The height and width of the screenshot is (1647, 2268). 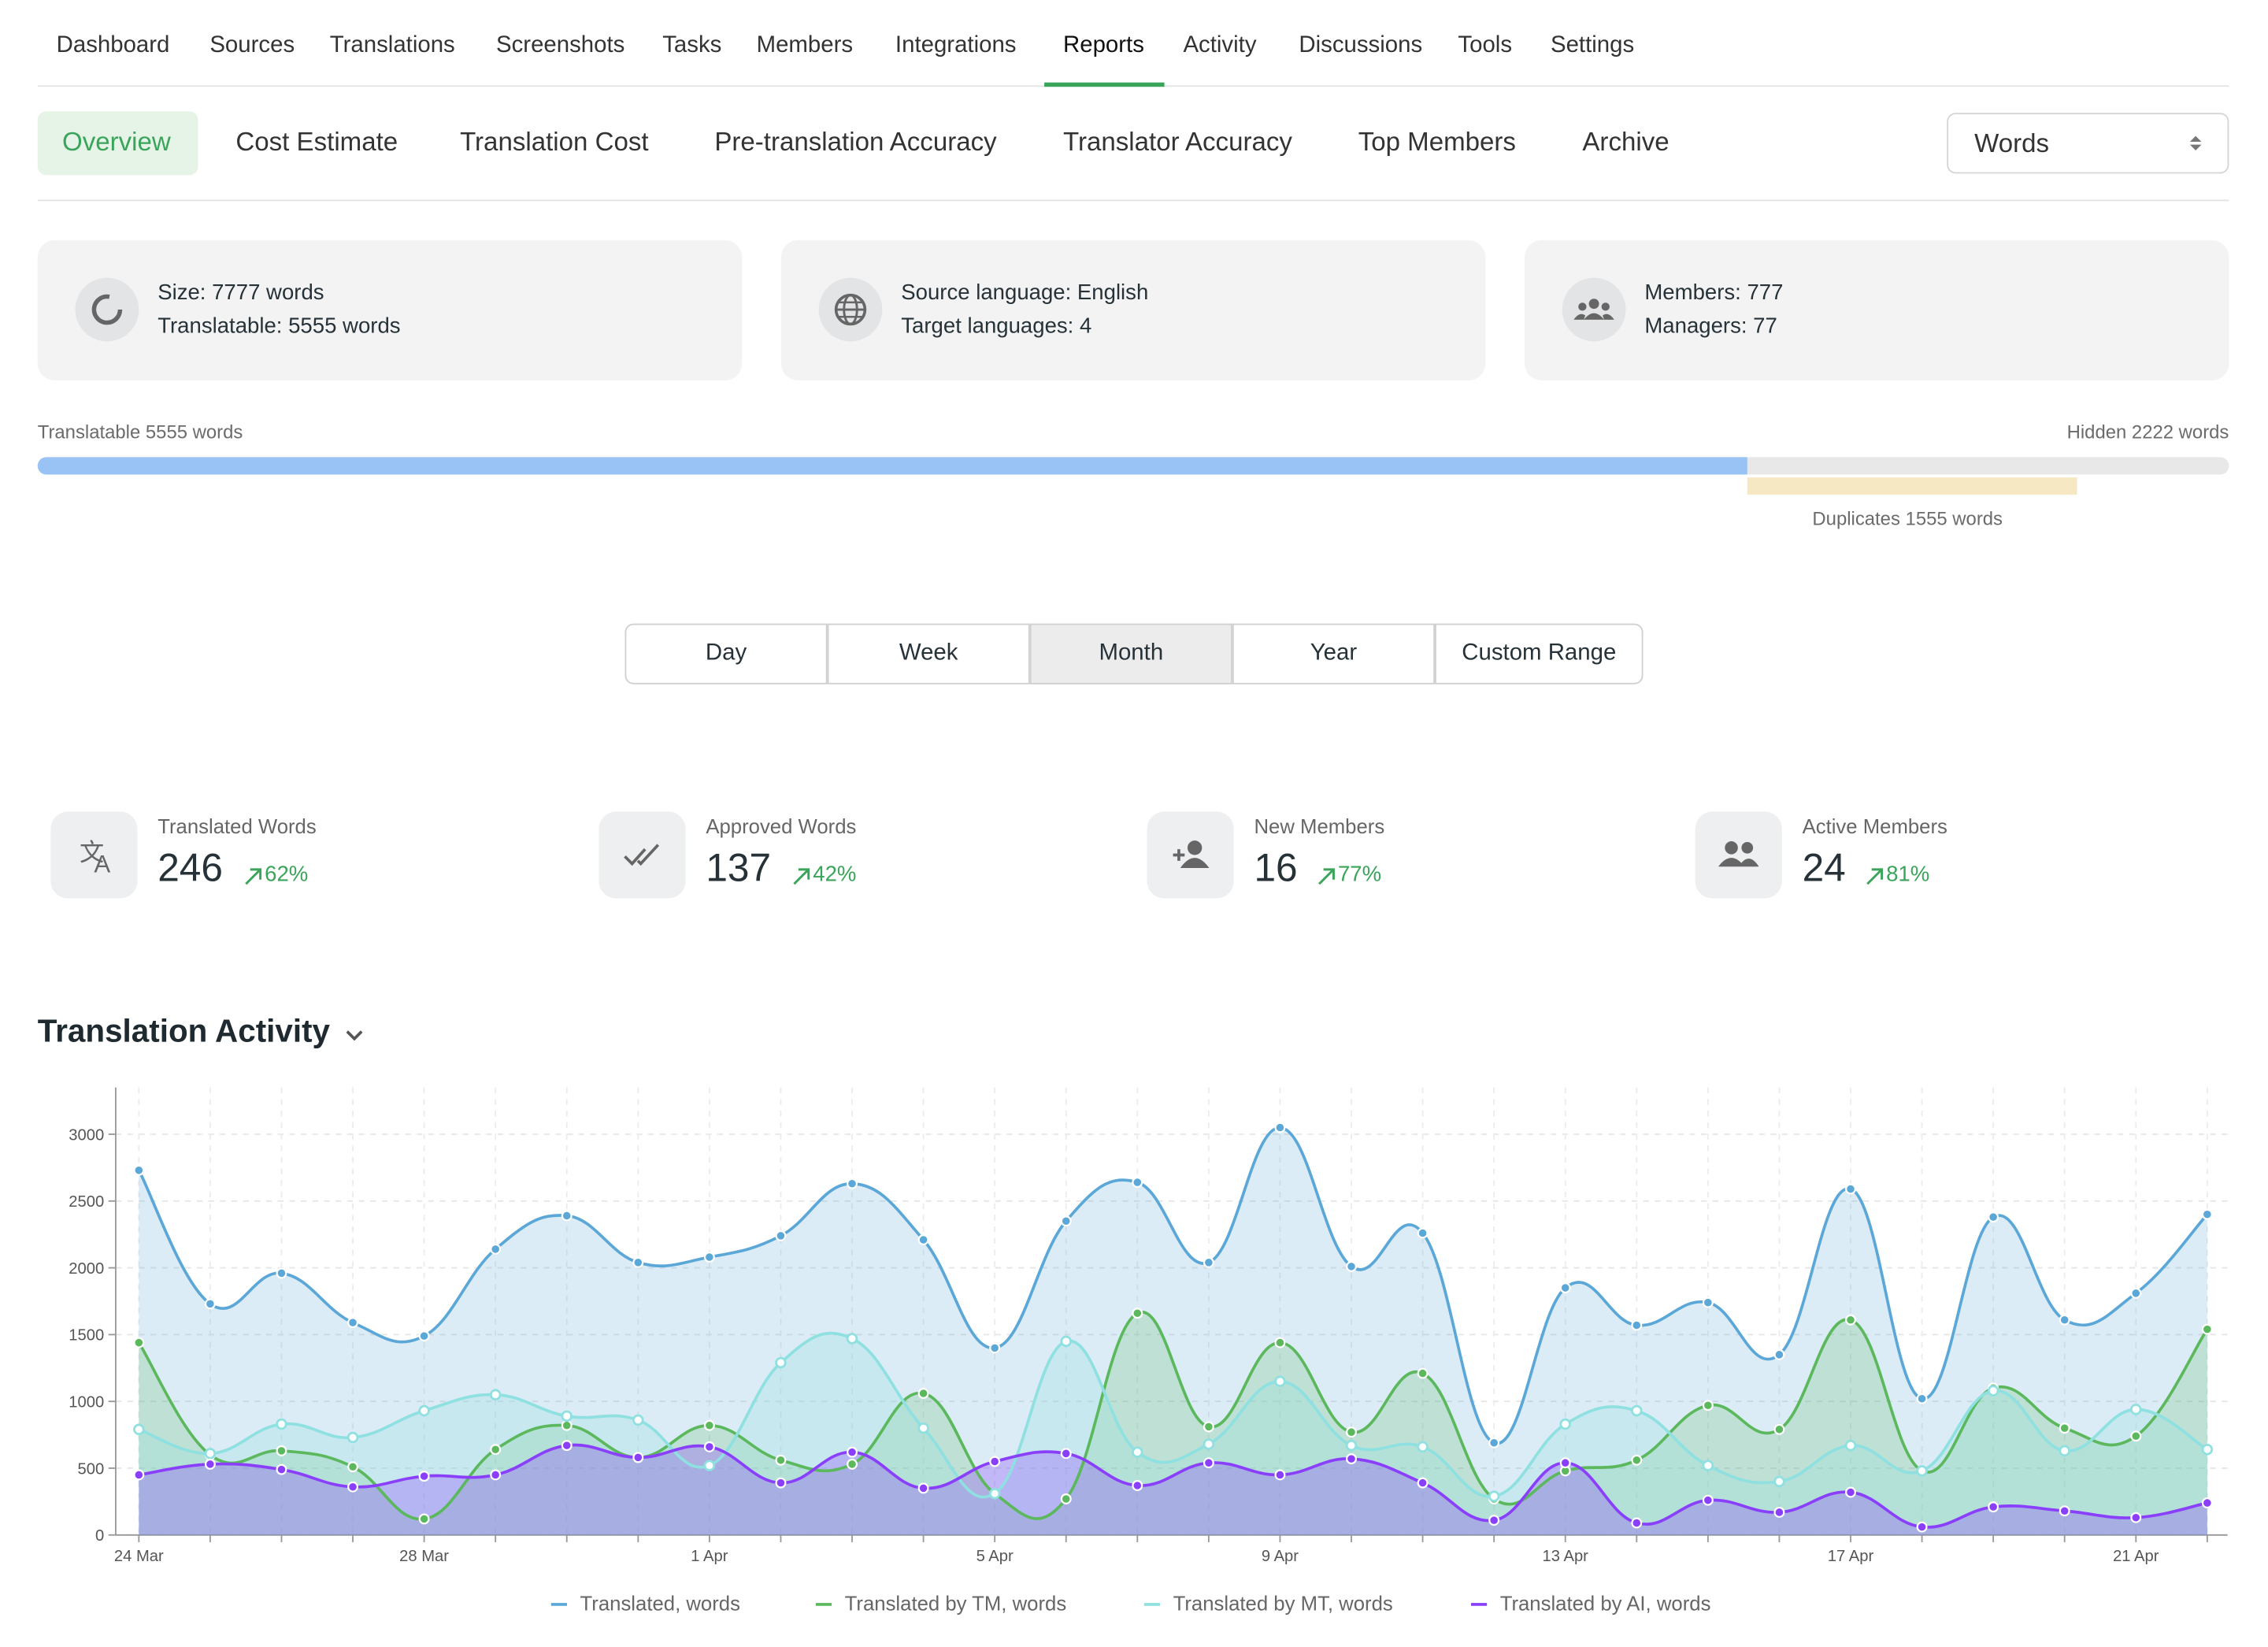 I want to click on legend-item: Translated, words, so click(x=645, y=1603).